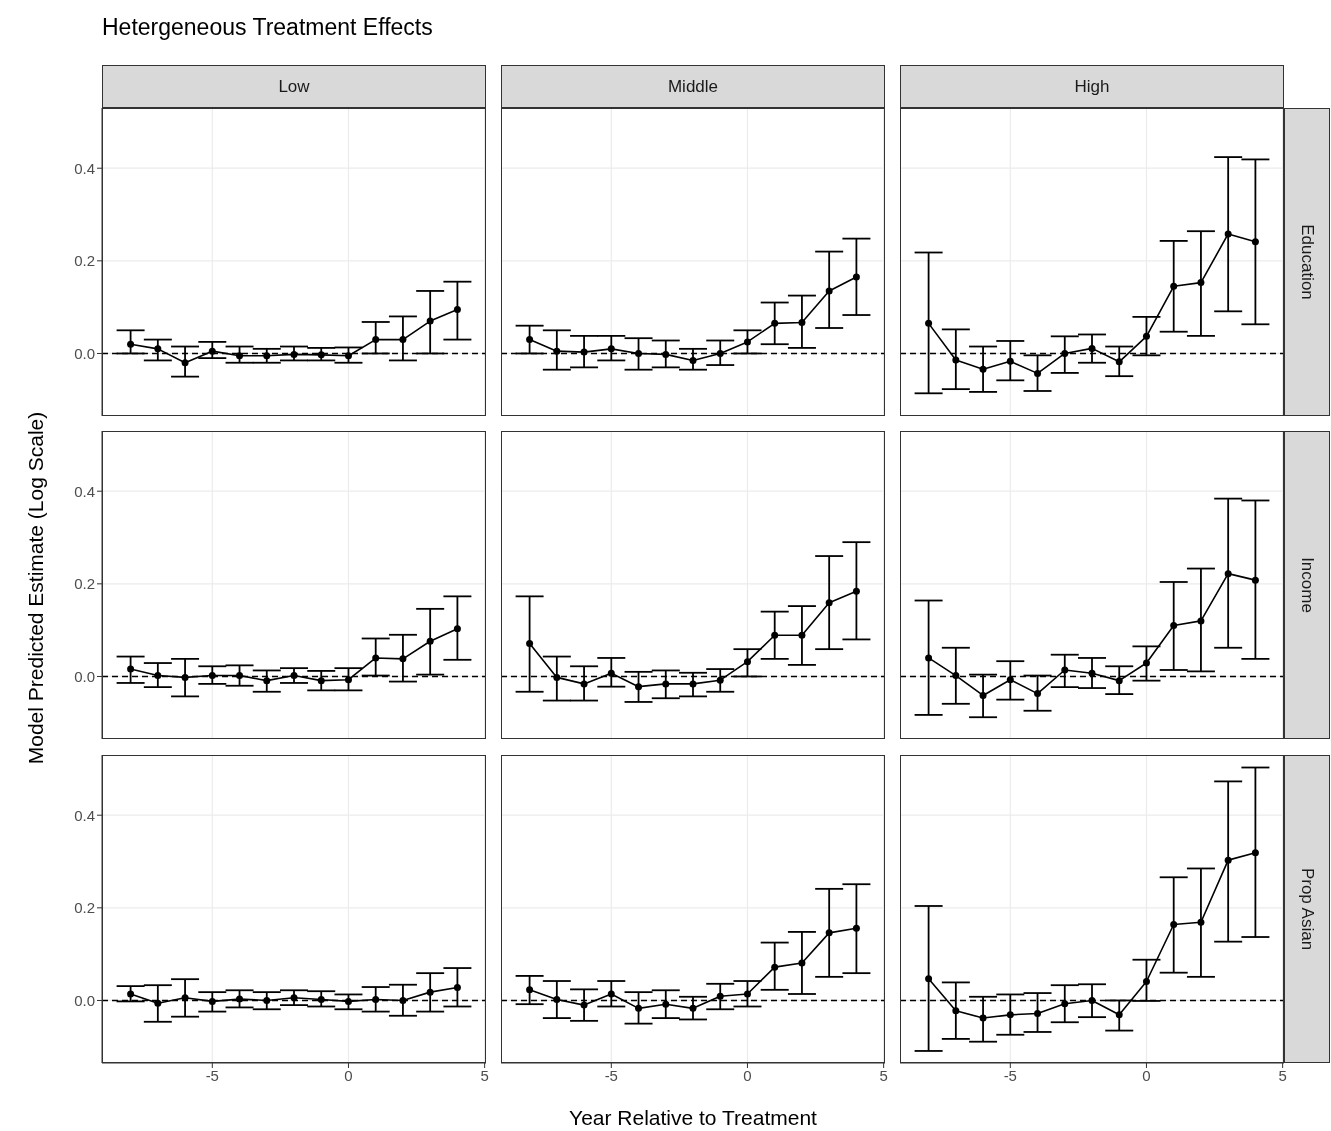  Describe the element at coordinates (36, 588) in the screenshot. I see `y-axis-title: Model Predicted Estimate (Log Scale)` at that location.